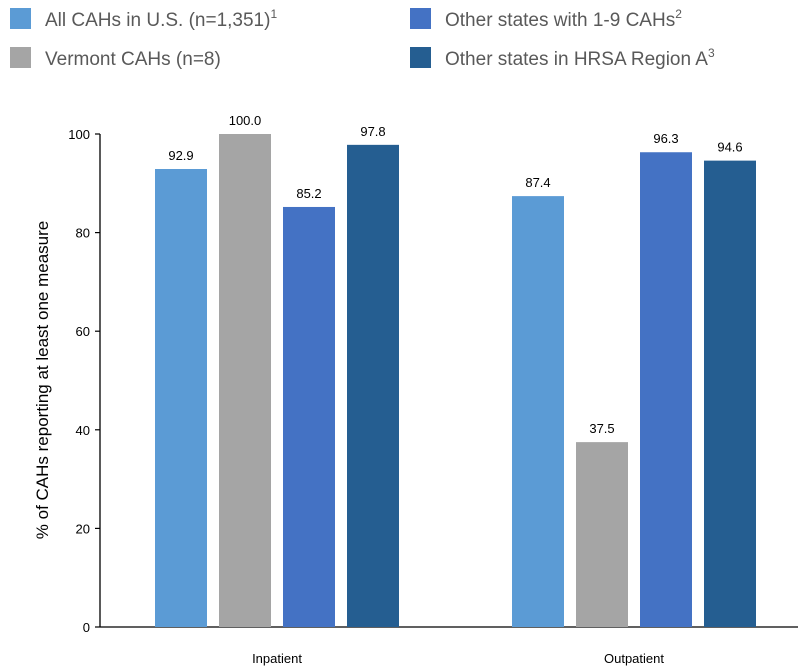 Image resolution: width=810 pixels, height=666 pixels. Describe the element at coordinates (133, 59) in the screenshot. I see `legend-label: Vermont CAHs (n=8)` at that location.